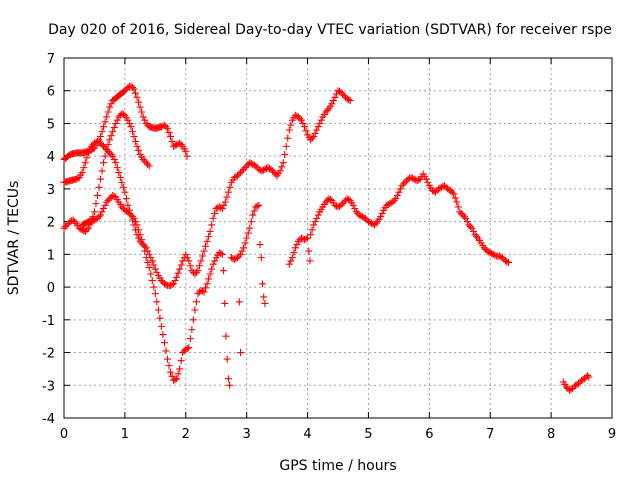 The width and height of the screenshot is (640, 480). Describe the element at coordinates (14, 238) in the screenshot. I see `y-axis-label: SDTVAR / TECUs` at that location.